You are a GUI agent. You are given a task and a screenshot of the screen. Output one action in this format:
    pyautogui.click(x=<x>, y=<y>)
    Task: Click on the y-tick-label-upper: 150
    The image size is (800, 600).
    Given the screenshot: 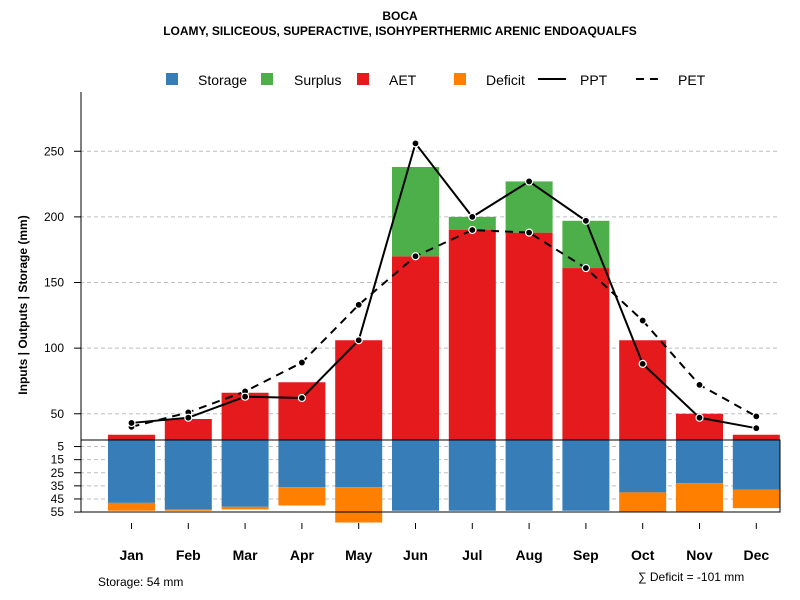 What is the action you would take?
    pyautogui.click(x=54, y=283)
    